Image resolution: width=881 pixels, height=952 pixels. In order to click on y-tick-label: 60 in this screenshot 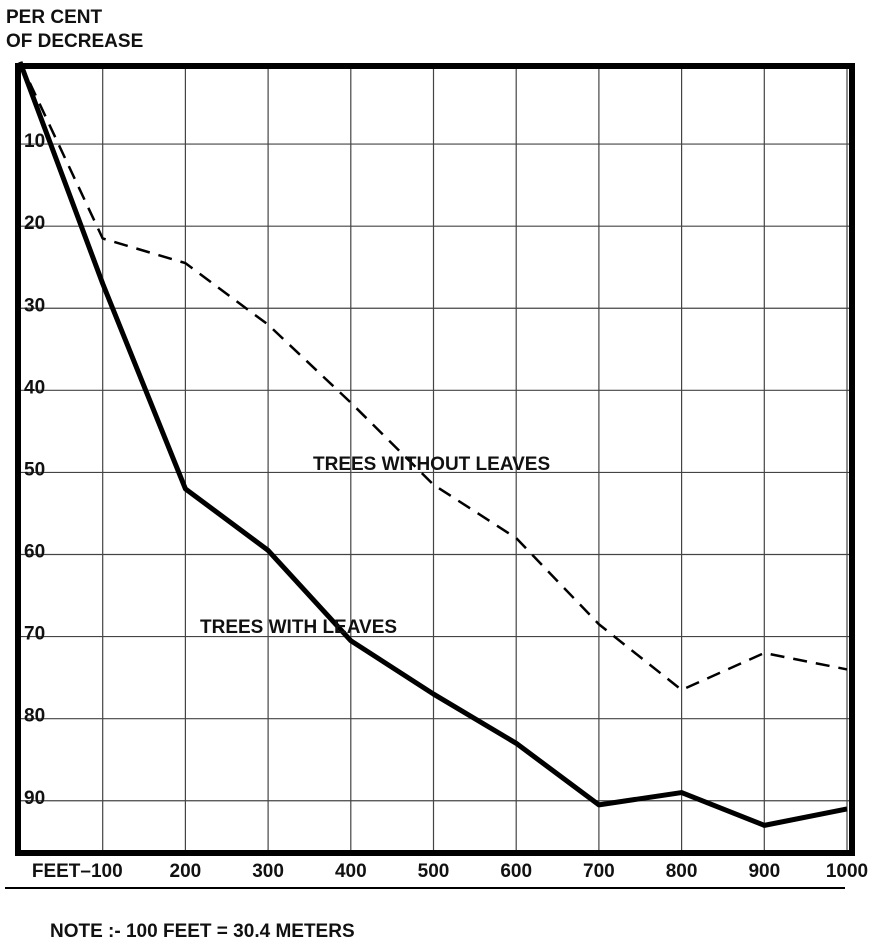, I will do `click(34, 552)`.